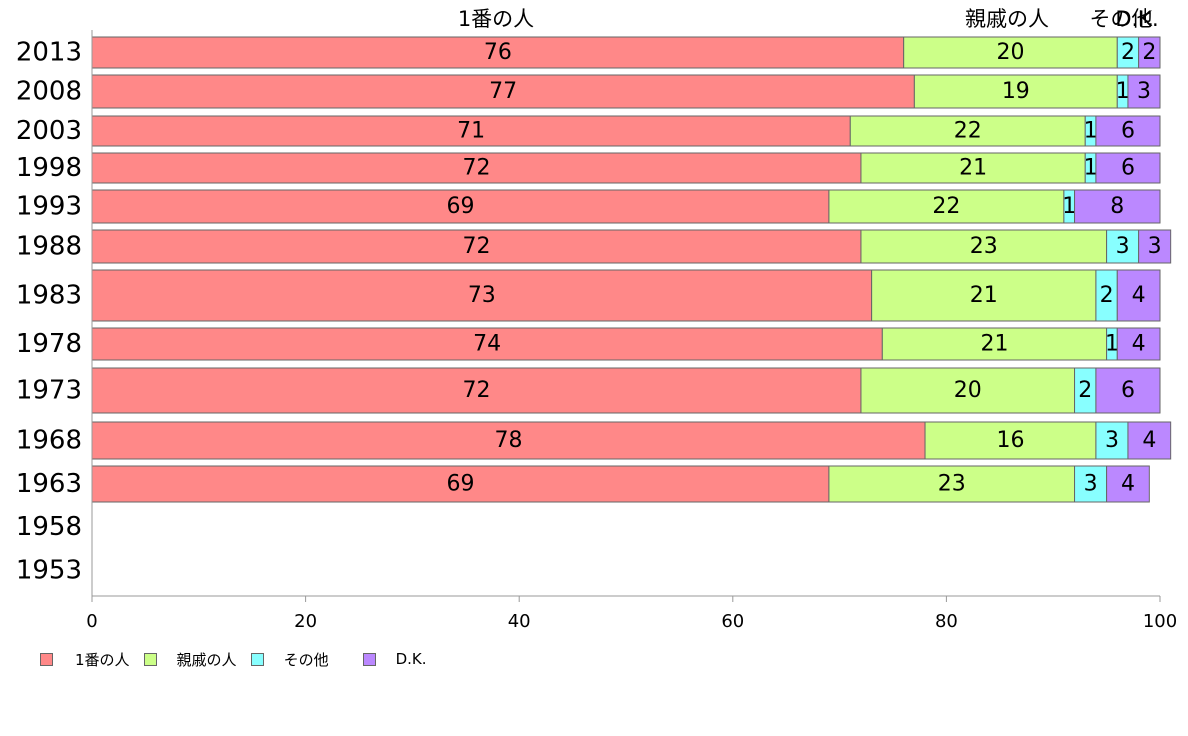 This screenshot has height=736, width=1188. I want to click on data-label: 16, so click(1010, 440).